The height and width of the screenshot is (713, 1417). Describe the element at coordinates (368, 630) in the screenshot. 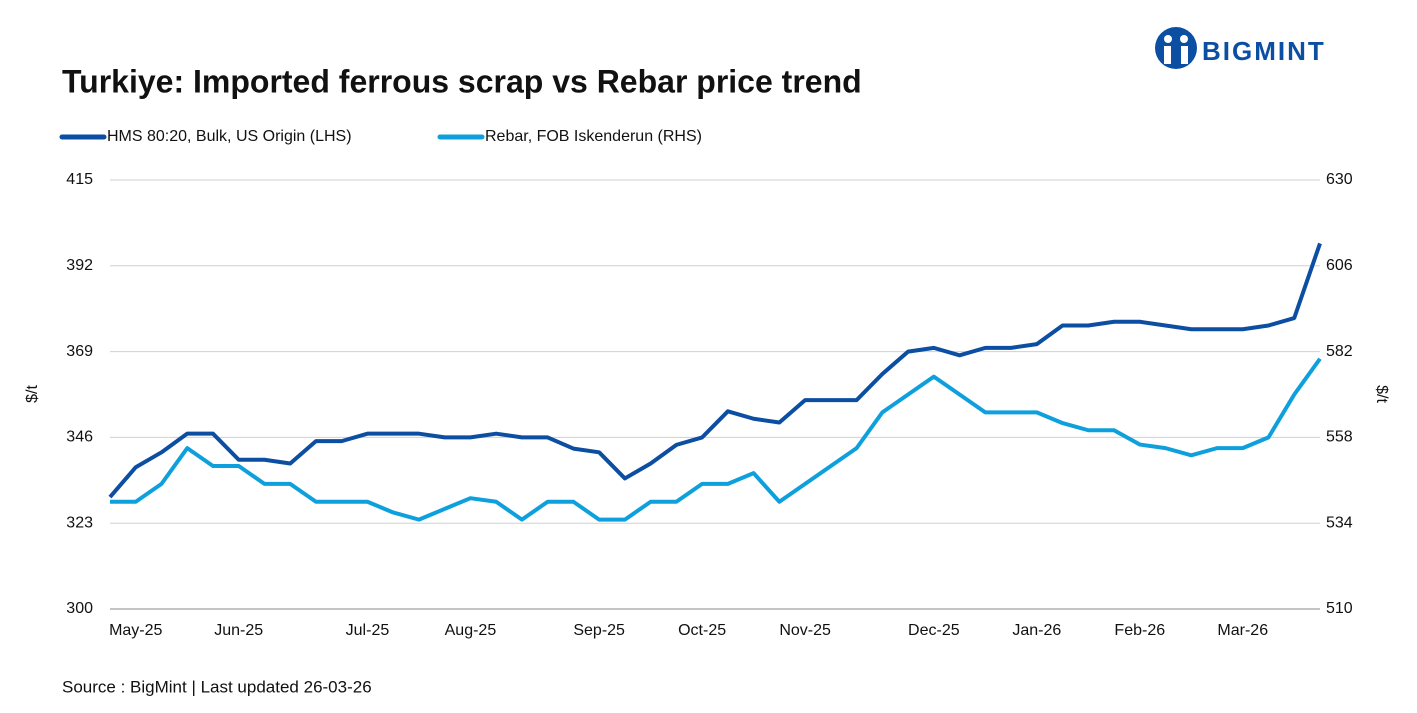

I see `x-tick-label: Jul-25` at that location.